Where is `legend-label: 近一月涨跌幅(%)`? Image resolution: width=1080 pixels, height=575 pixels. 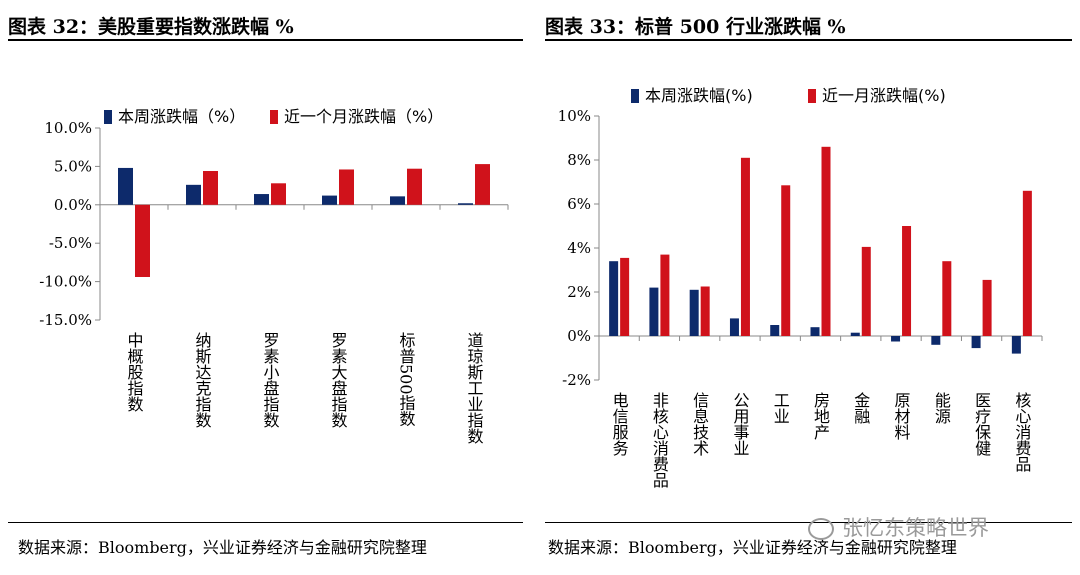
legend-label: 近一月涨跌幅(%) is located at coordinates (884, 95).